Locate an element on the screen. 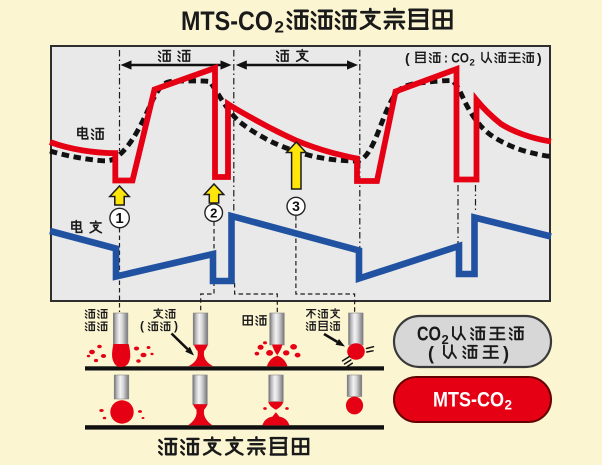 Image resolution: width=602 pixels, height=465 pixels. svg-text: 1 is located at coordinates (119, 218).